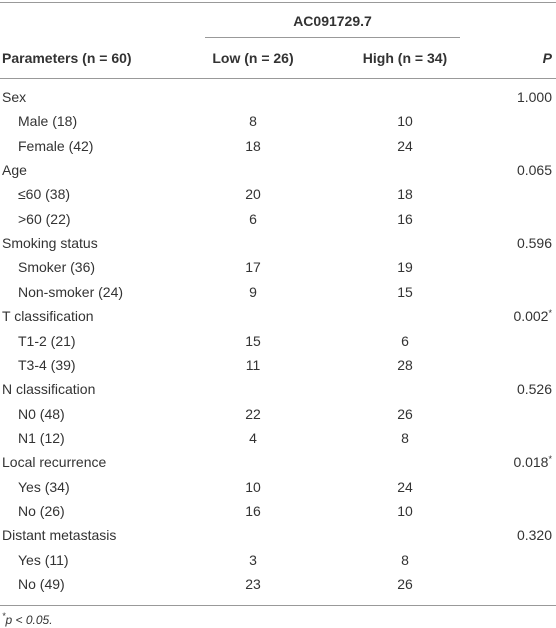  Describe the element at coordinates (253, 218) in the screenshot. I see `low-count: 6` at that location.